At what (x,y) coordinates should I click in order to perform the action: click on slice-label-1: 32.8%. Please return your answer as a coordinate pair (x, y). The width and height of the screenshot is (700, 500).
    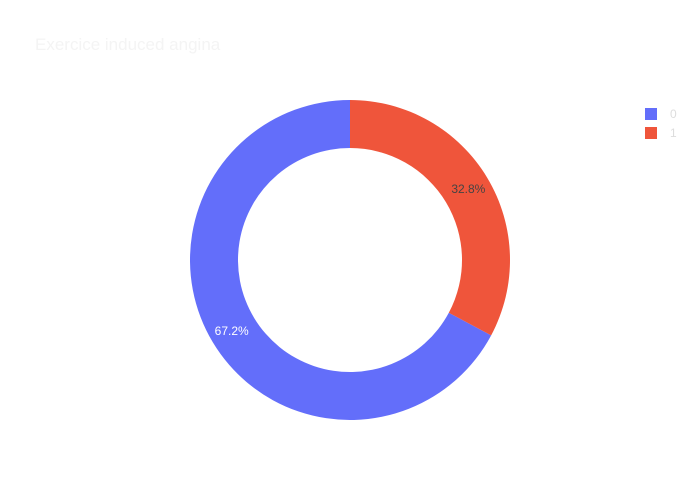
    Looking at the image, I should click on (468, 189).